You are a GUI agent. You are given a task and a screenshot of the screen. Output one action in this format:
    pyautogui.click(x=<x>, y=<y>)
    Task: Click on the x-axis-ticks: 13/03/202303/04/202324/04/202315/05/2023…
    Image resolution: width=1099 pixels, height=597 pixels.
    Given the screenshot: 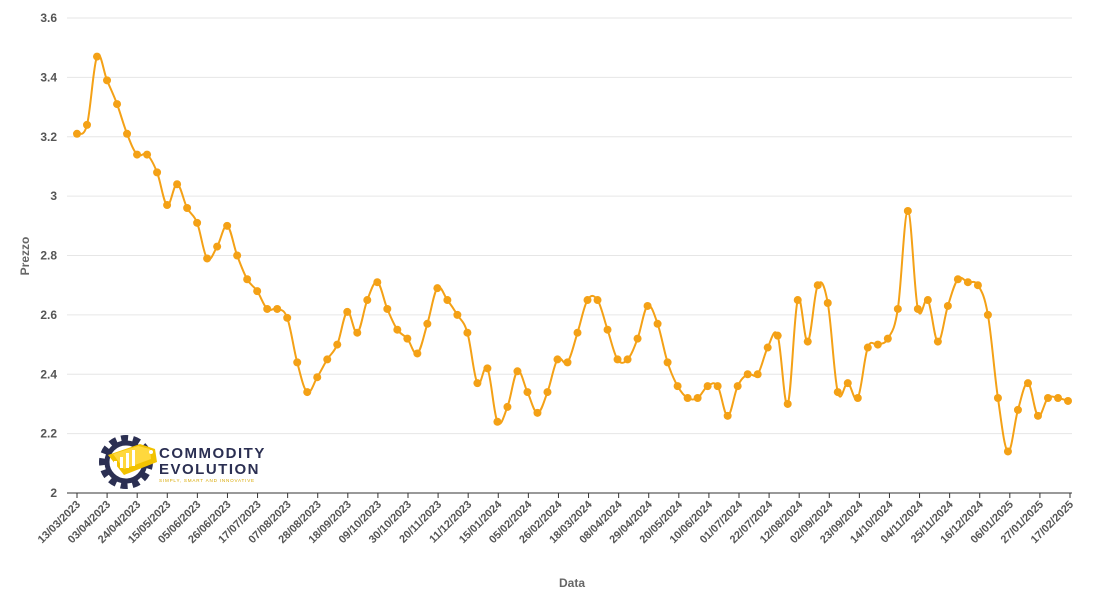 What is the action you would take?
    pyautogui.click(x=556, y=519)
    